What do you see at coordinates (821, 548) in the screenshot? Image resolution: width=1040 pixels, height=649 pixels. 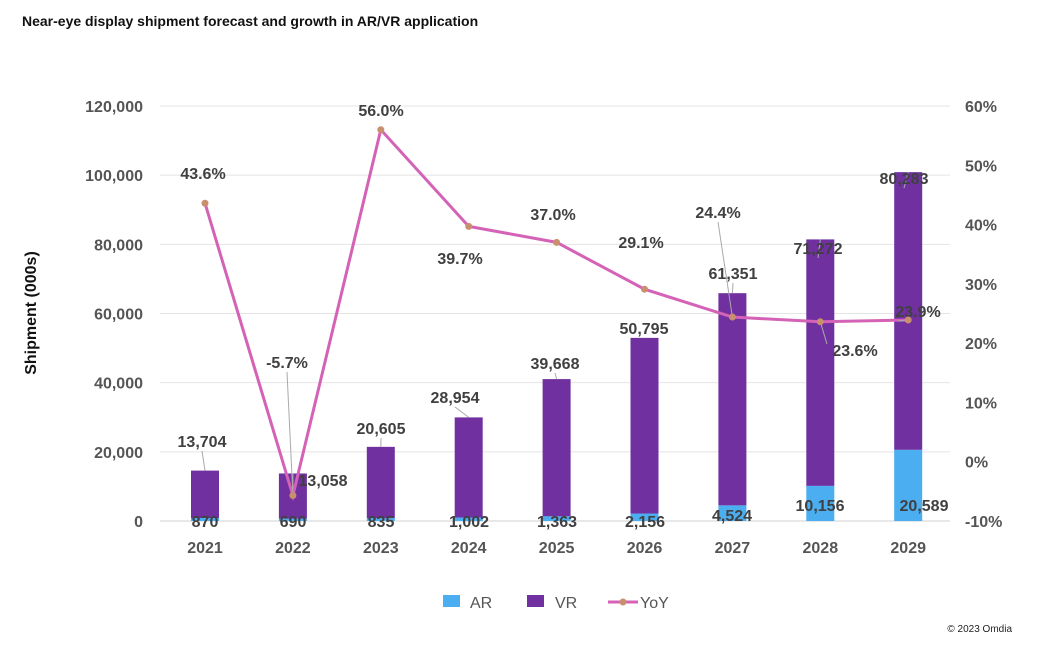 I see `x-tick-label: 2028` at bounding box center [821, 548].